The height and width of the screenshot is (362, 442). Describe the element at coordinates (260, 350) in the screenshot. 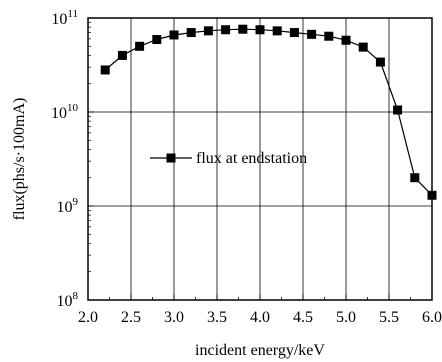

I see `x-axis-label: incident energy/keV` at that location.